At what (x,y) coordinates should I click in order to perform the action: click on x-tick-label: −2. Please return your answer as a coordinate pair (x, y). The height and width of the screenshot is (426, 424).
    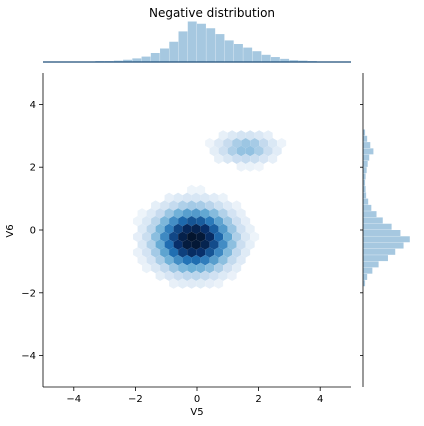
    Looking at the image, I should click on (135, 399).